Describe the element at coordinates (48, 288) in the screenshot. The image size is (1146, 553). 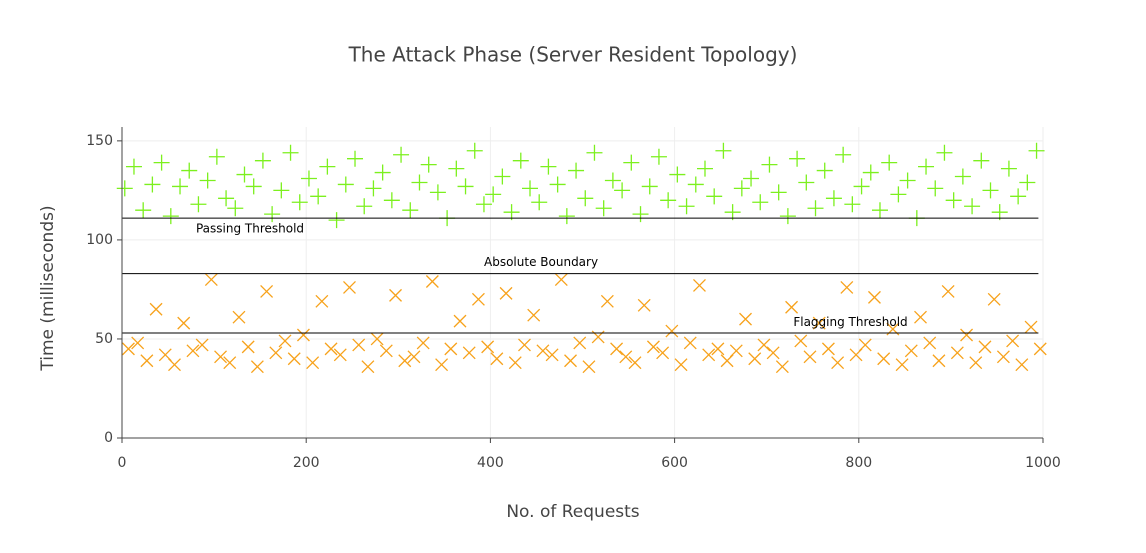
I see `y-axis-title: Time (milliseconds)` at that location.